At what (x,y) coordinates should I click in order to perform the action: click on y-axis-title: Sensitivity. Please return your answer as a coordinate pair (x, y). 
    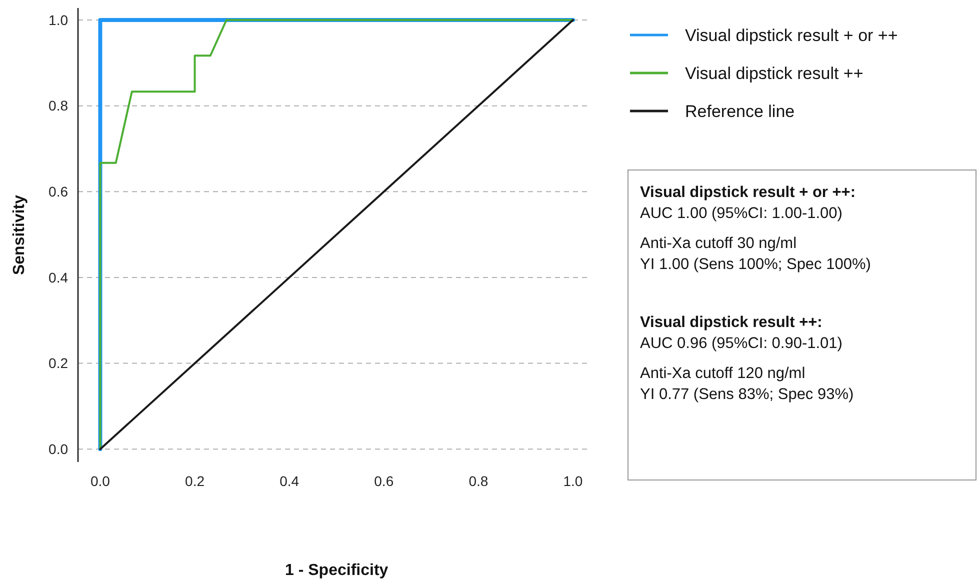
    Looking at the image, I should click on (19, 235).